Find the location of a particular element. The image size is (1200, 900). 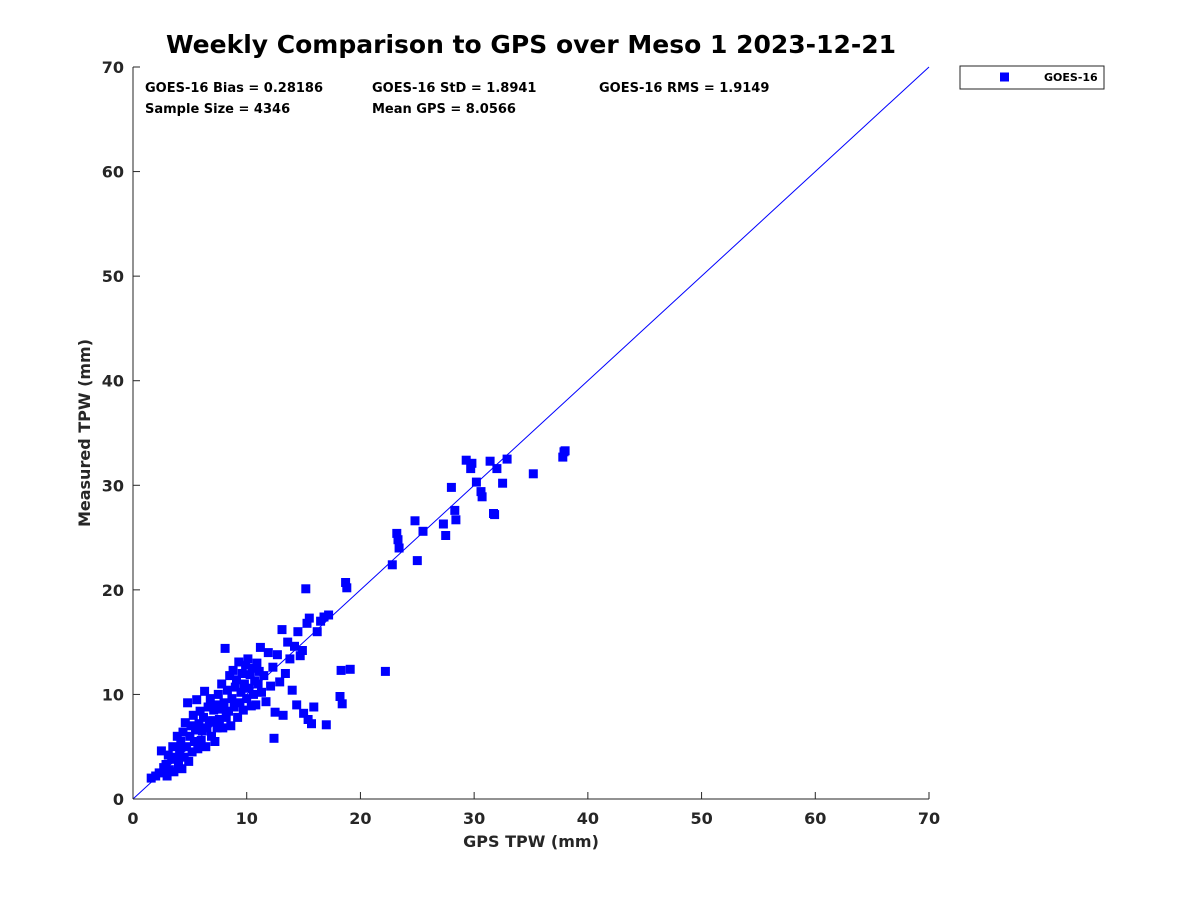

y-tick-label: 20 is located at coordinates (113, 590).